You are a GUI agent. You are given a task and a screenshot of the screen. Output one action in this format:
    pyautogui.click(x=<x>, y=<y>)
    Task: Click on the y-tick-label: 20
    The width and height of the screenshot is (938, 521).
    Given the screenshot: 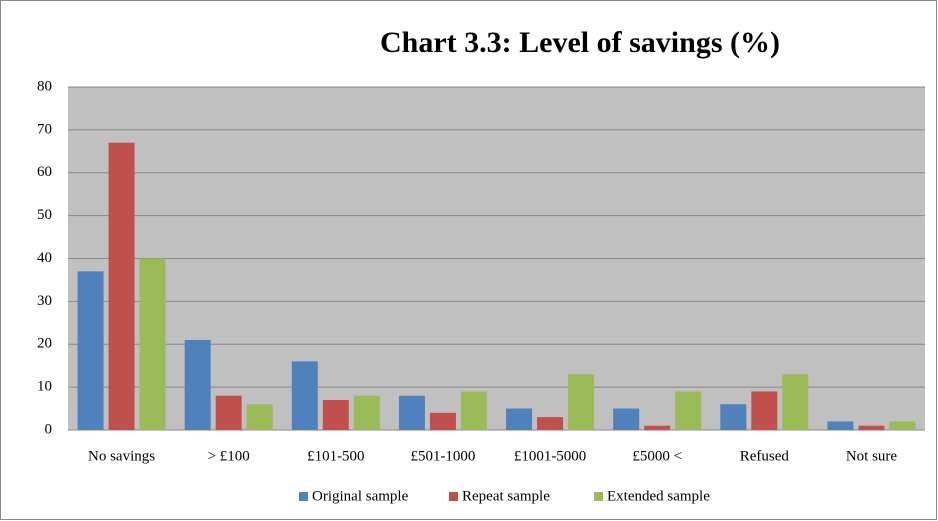 What is the action you would take?
    pyautogui.click(x=44, y=344)
    